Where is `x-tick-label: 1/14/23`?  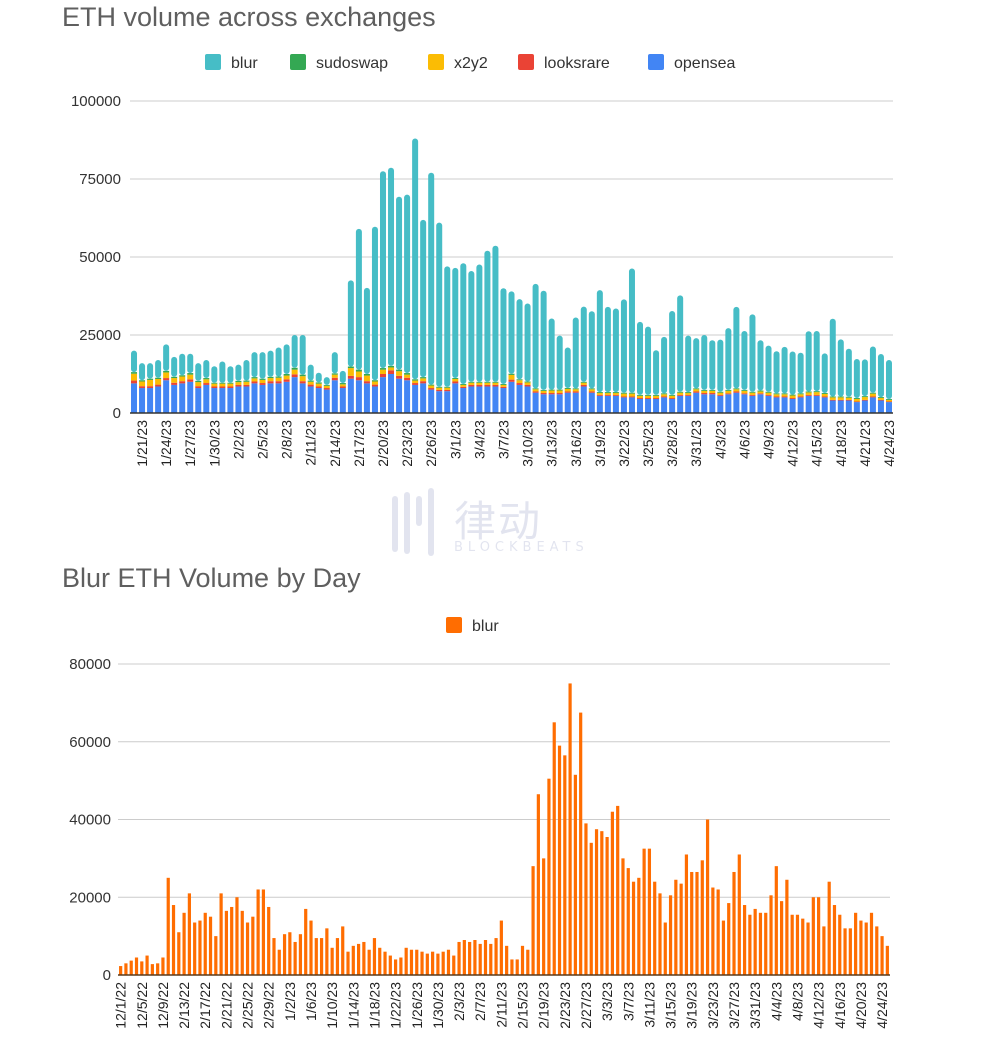
x-tick-label: 1/14/23 is located at coordinates (353, 1005).